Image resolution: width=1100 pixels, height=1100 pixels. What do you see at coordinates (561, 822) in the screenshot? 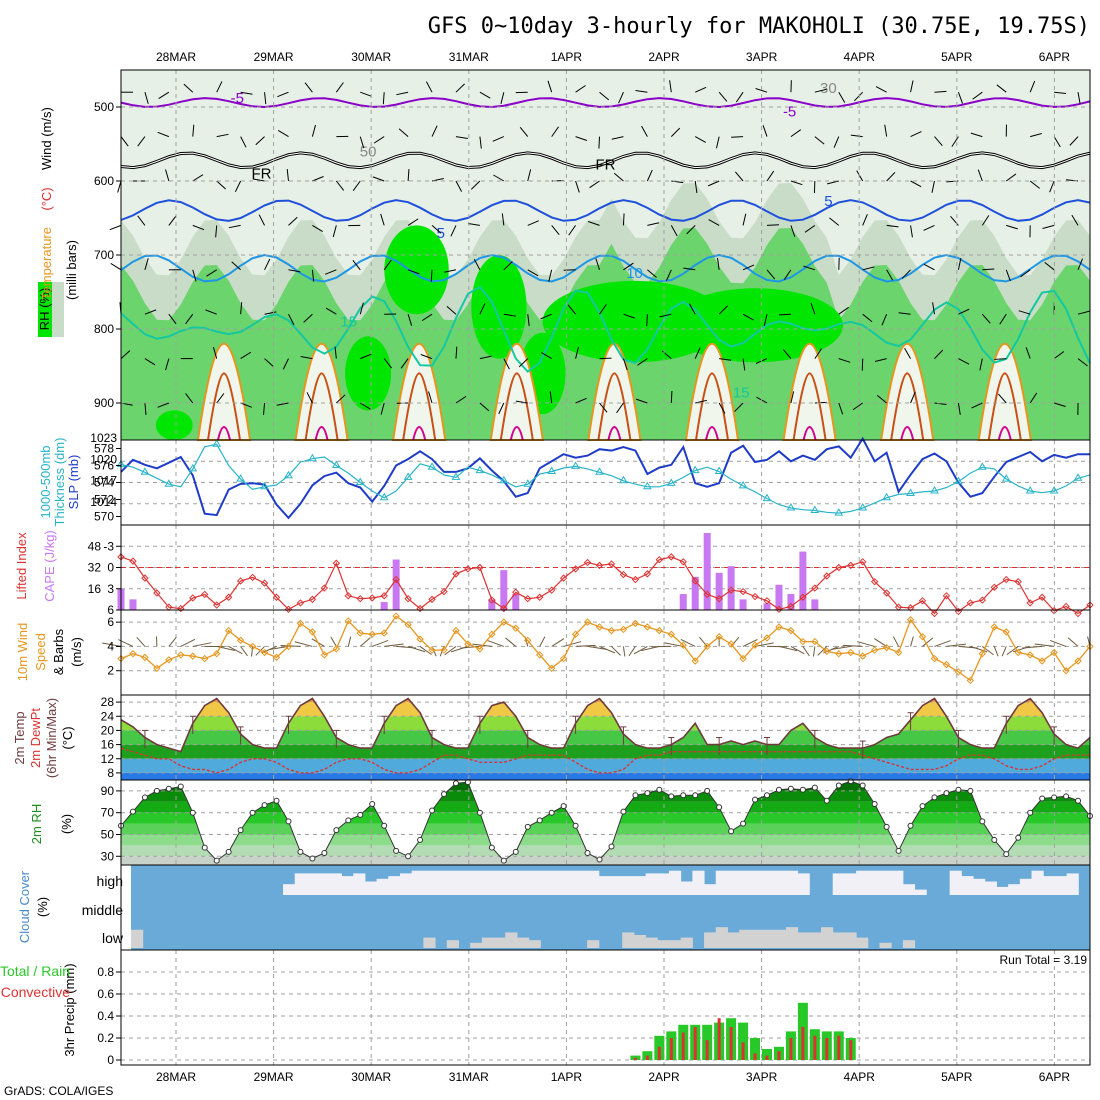
I see `rh-panel: 90 70 50 30 2m RH (%)` at bounding box center [561, 822].